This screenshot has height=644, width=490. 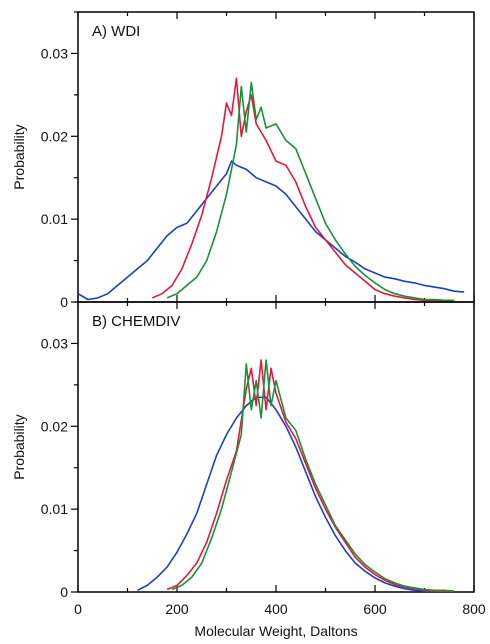 What do you see at coordinates (136, 321) in the screenshot?
I see `panel-label: B) CHEMDIV` at bounding box center [136, 321].